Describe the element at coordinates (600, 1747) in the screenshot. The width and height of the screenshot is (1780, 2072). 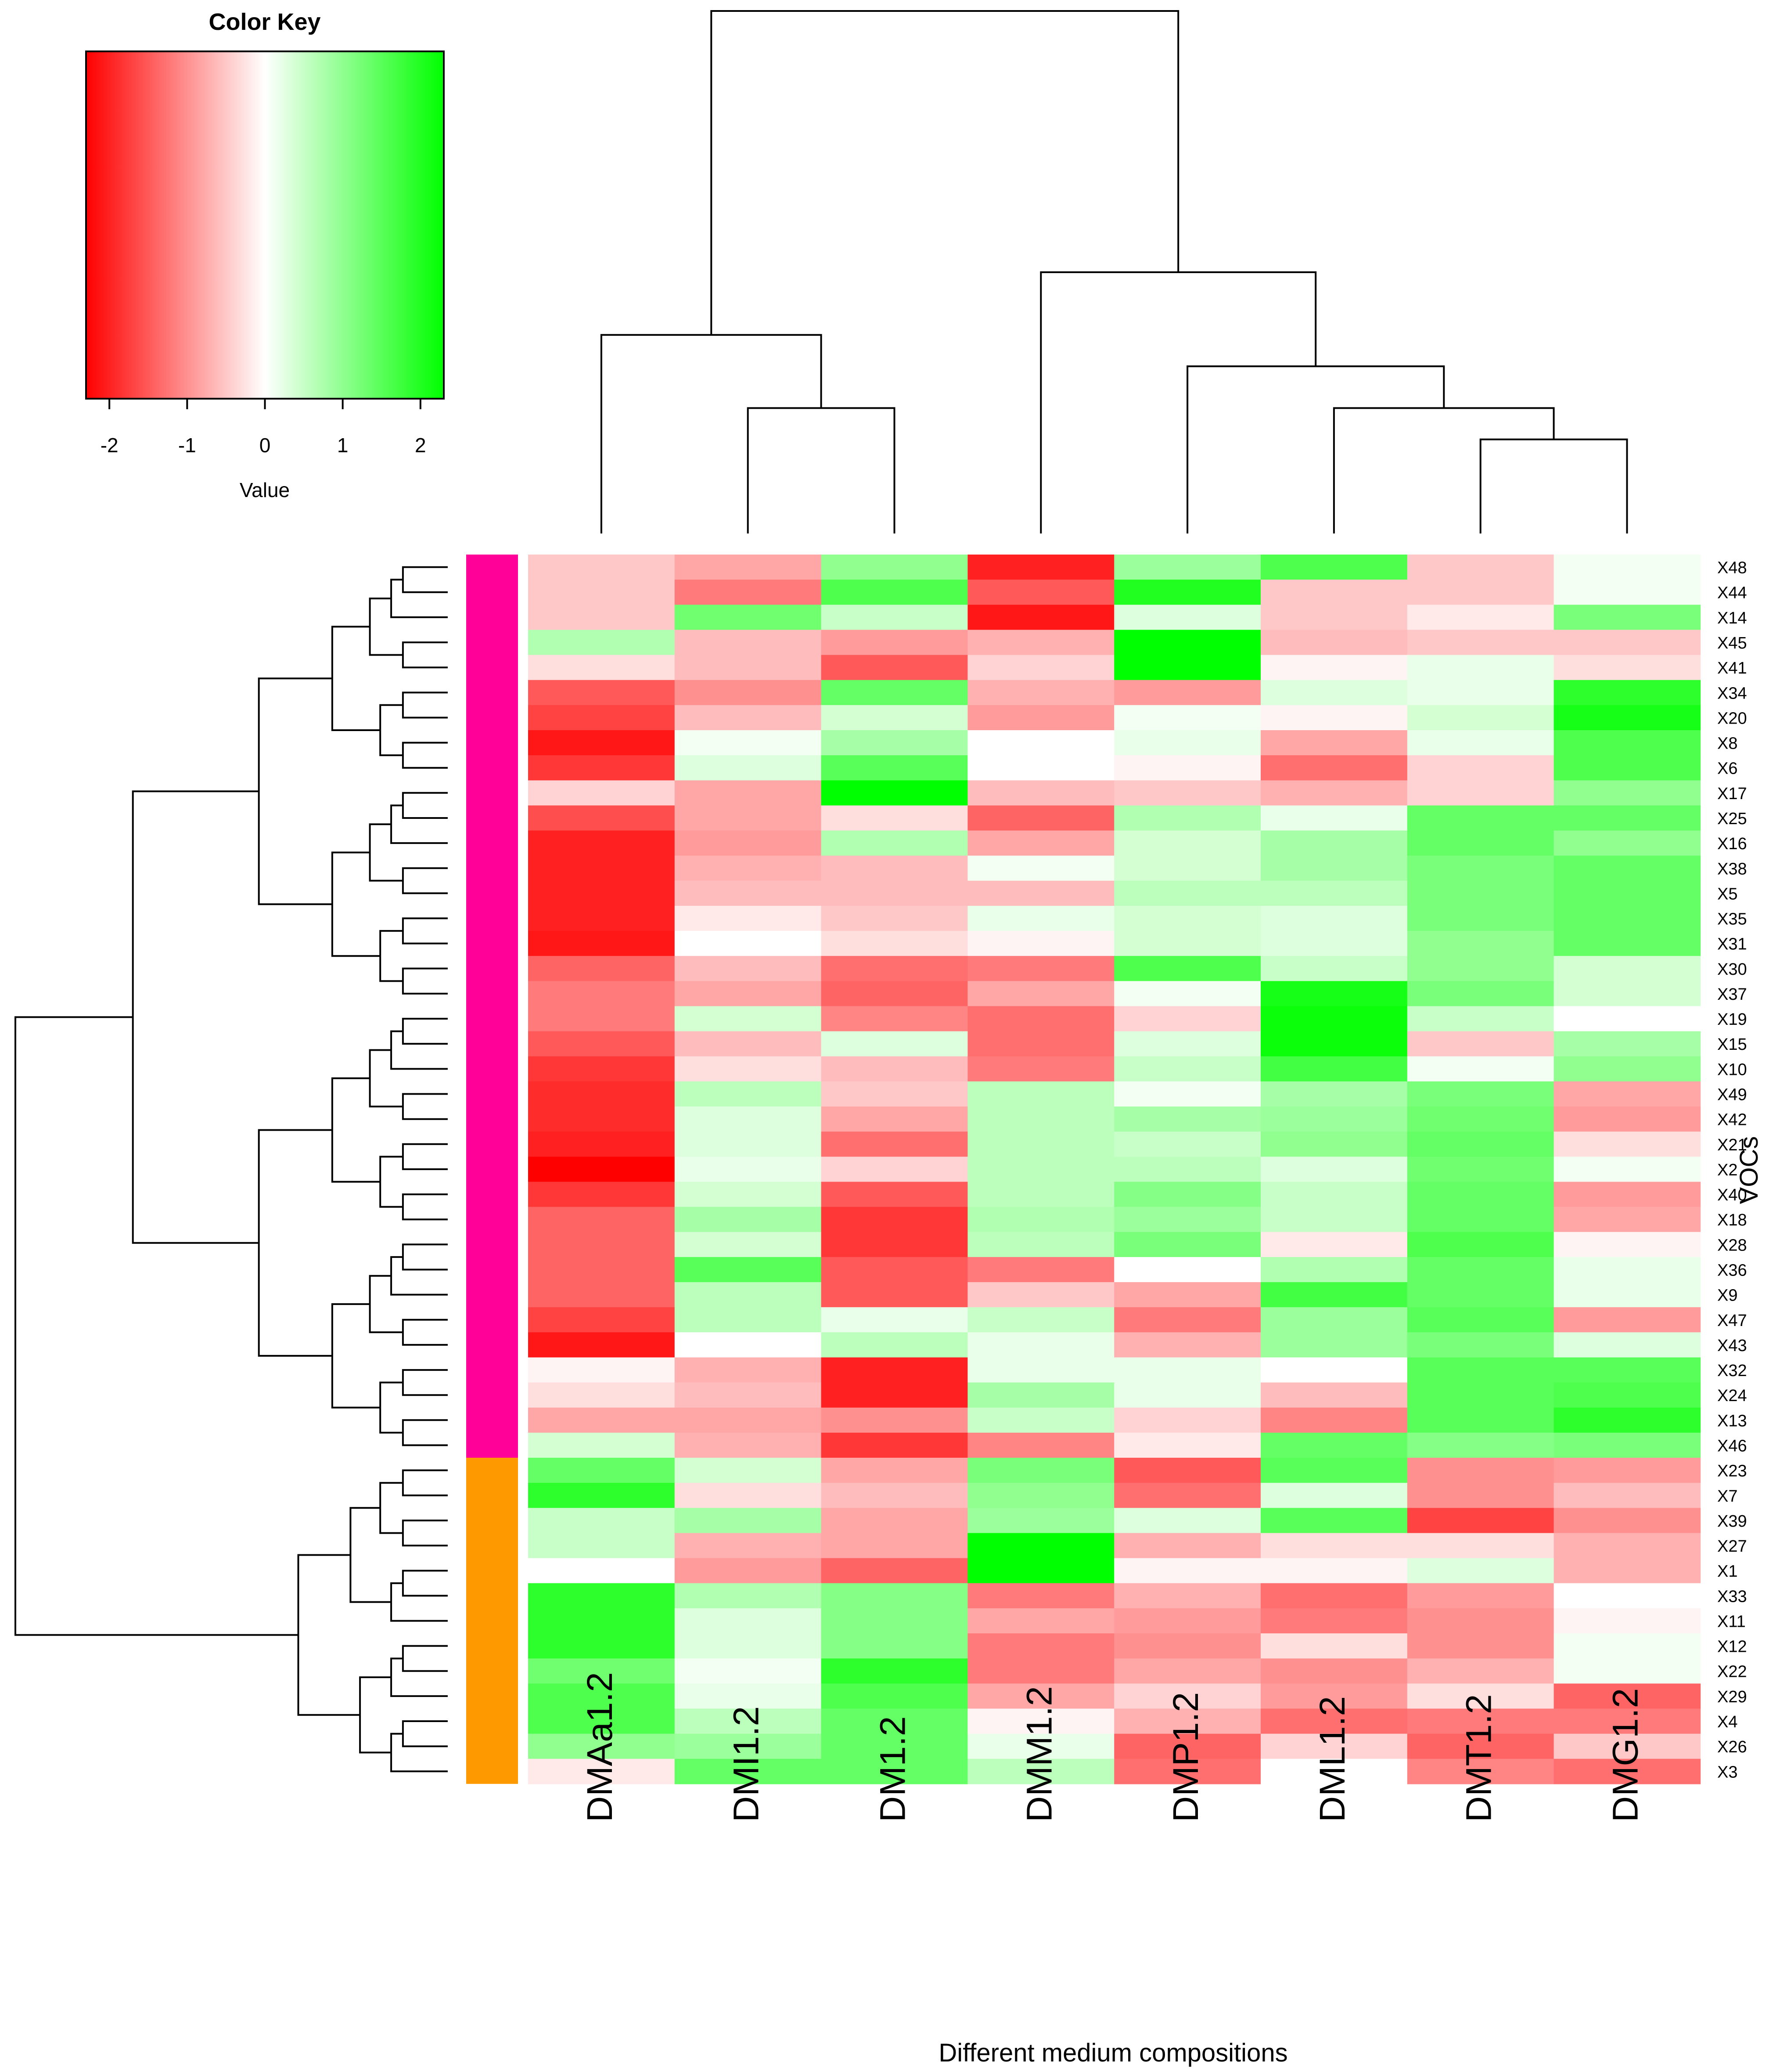
I see `column-label: DMAa1.2` at that location.